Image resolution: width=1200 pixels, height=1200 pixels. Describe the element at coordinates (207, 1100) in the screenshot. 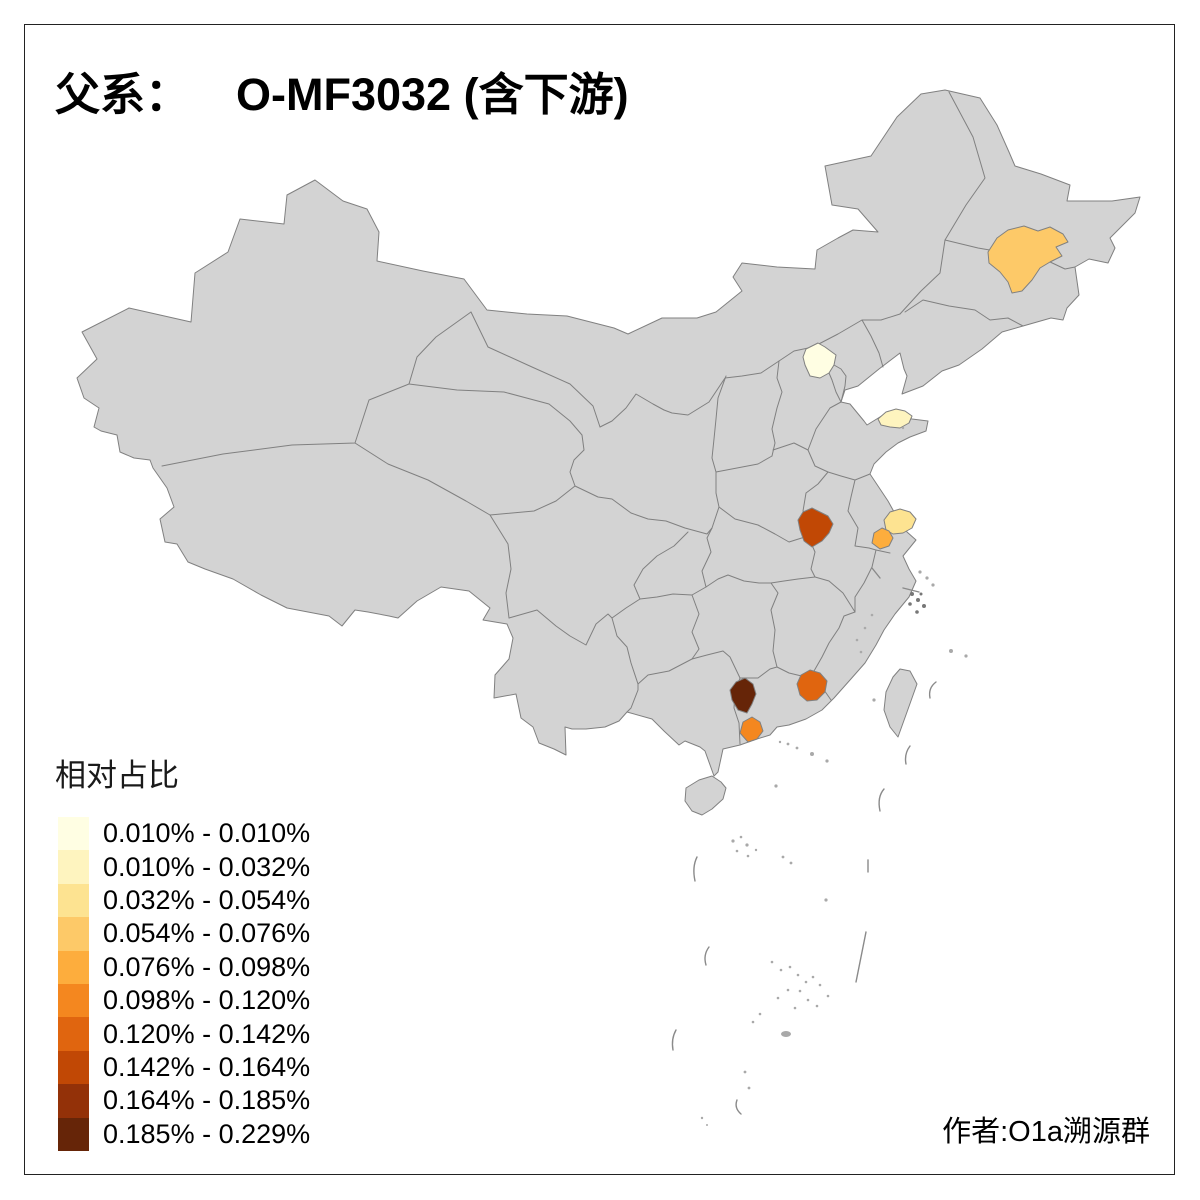

I see `legend-label: 0.164% - 0.185%` at that location.